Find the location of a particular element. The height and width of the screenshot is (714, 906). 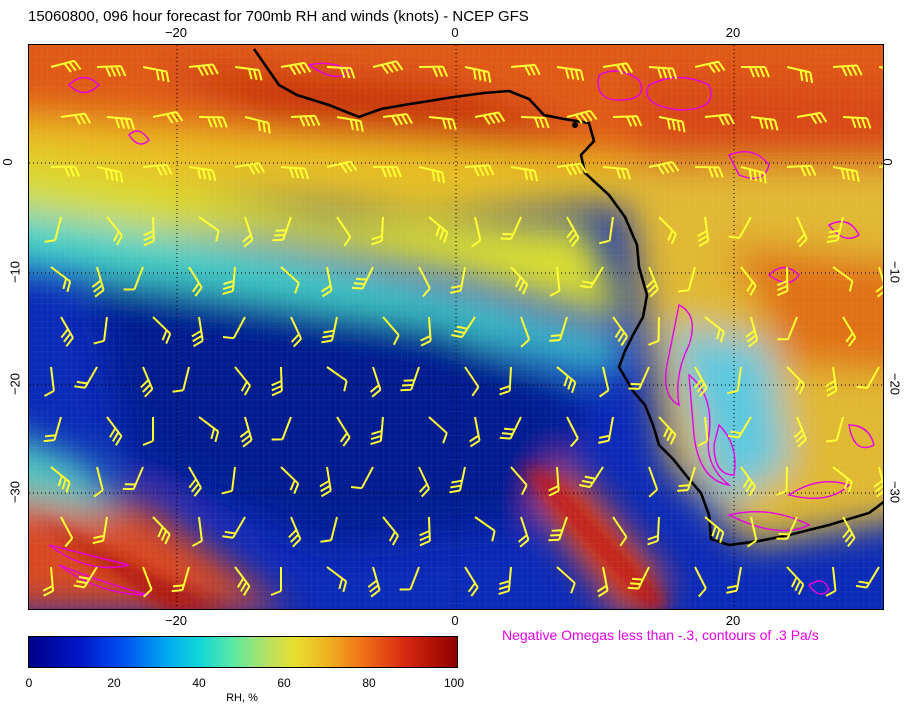

tick-right-s20: −20 is located at coordinates (895, 384).